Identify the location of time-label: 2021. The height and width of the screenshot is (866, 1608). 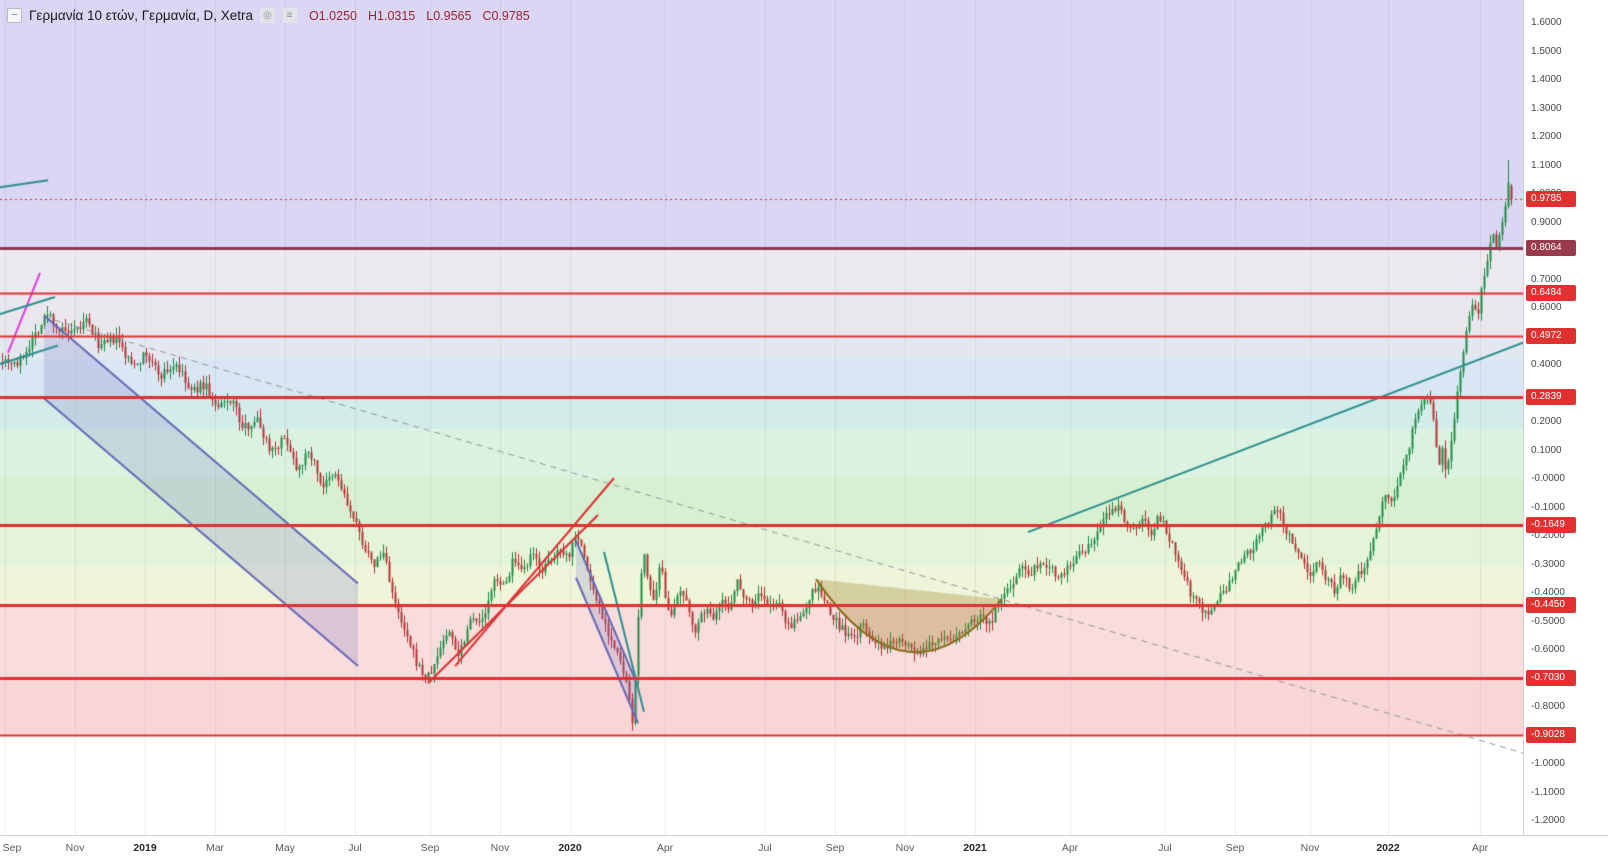
(975, 848).